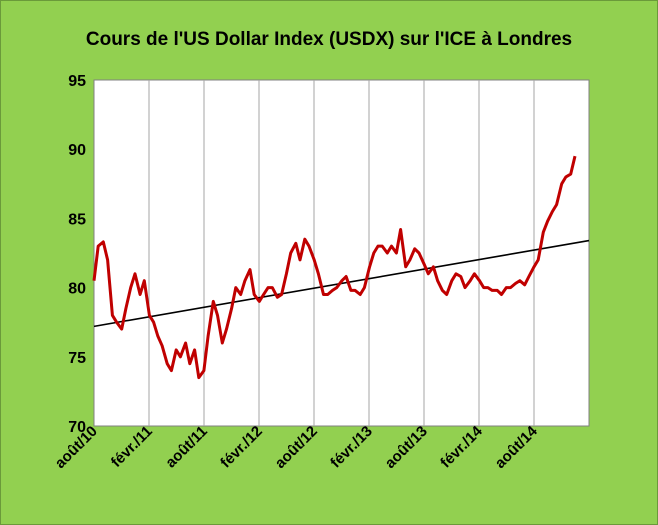  I want to click on y-tick-label: 95, so click(77, 81).